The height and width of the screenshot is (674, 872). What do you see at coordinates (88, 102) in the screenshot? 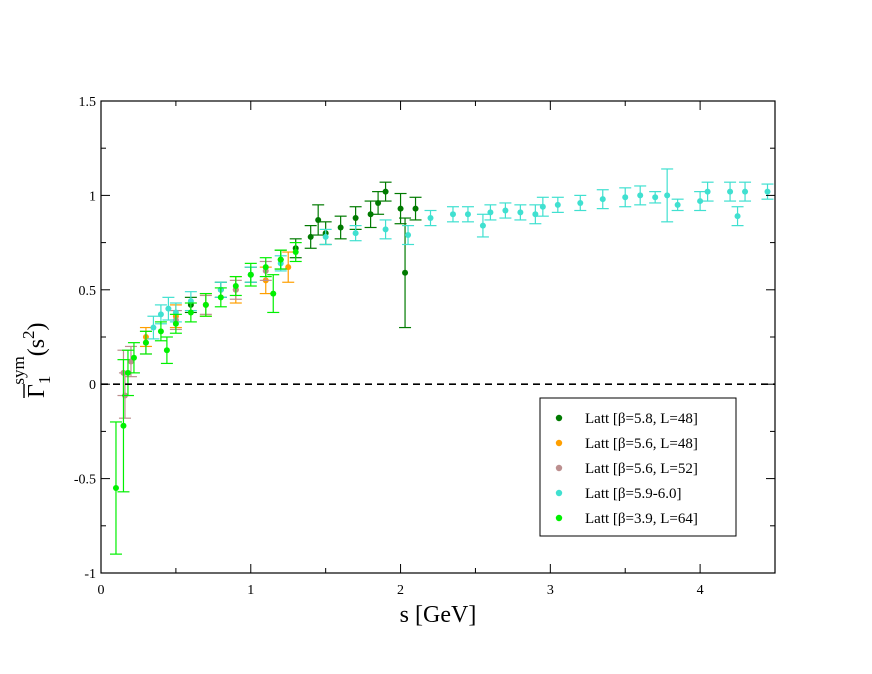
I see `y-tick-label: 1.5` at bounding box center [88, 102].